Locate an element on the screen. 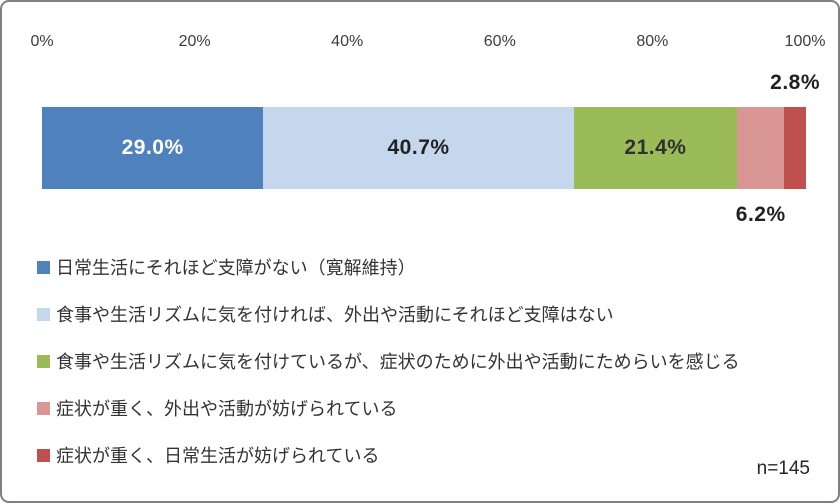 This screenshot has width=840, height=503. segment-value-label: 21.4% is located at coordinates (655, 147).